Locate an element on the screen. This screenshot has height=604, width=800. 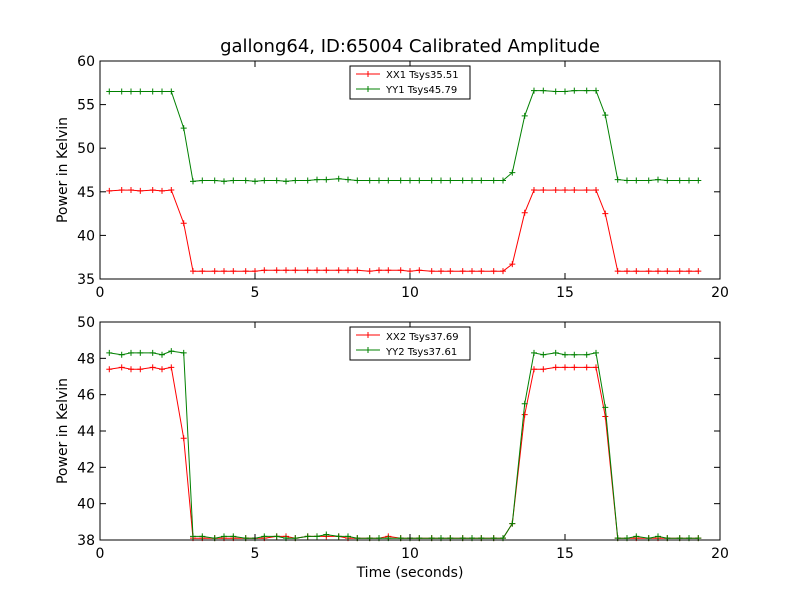
top-plot-x-tick-label: 0 is located at coordinates (100, 293).